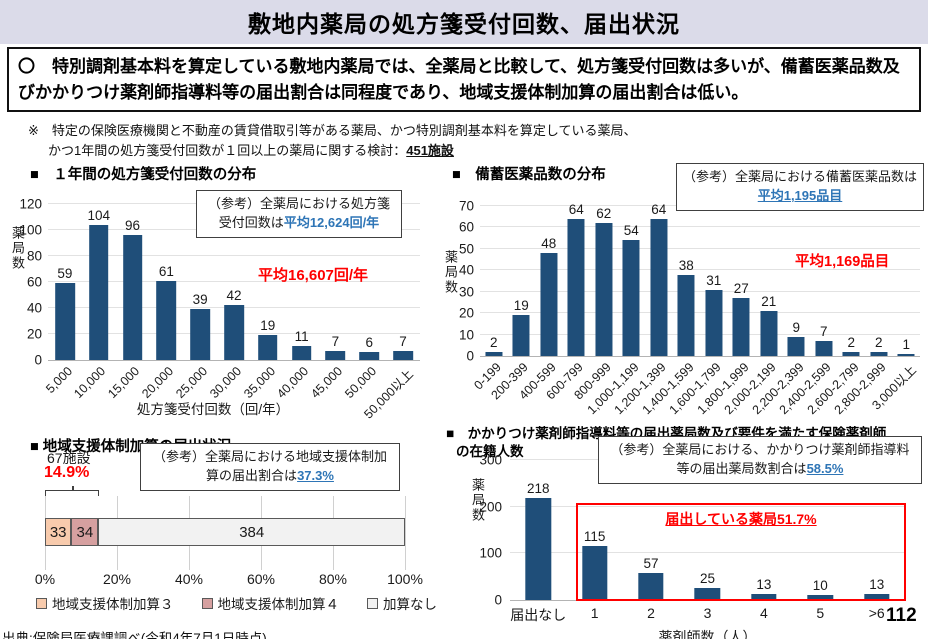 Image resolution: width=928 pixels, height=639 pixels. I want to click on bar-value-label: 39, so click(200, 300).